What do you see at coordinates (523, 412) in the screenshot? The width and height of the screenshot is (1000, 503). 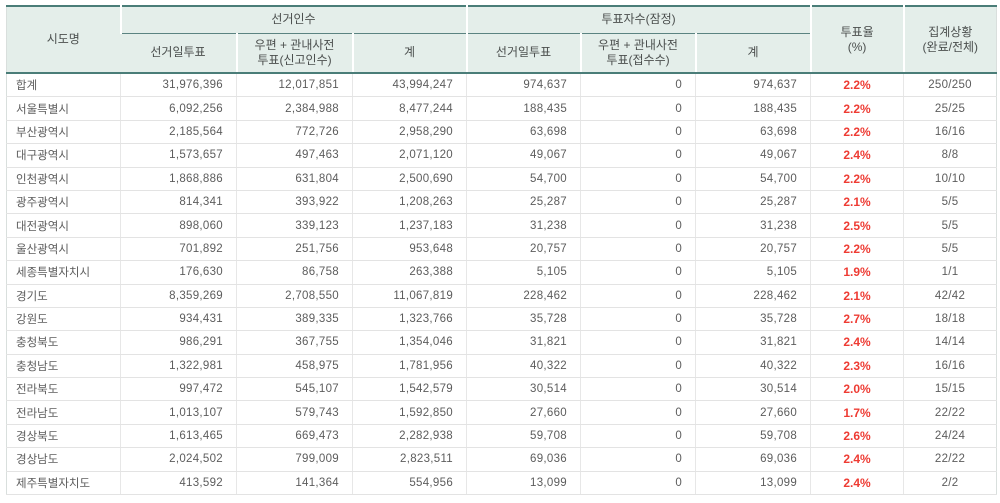 I see `voters-election-day-cell: 27,660` at bounding box center [523, 412].